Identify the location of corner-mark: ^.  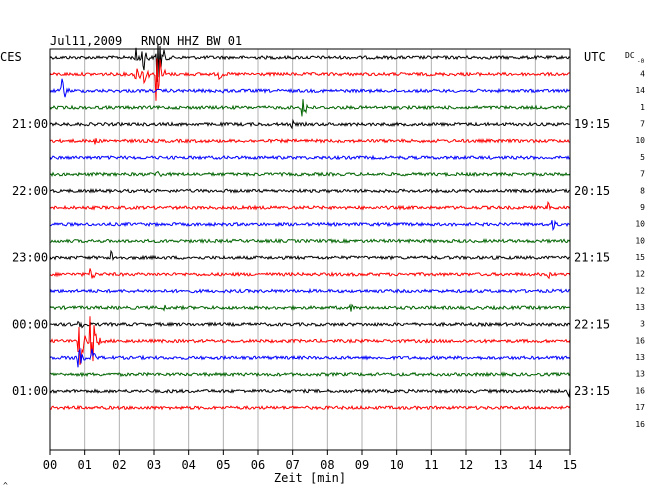
(5, 485).